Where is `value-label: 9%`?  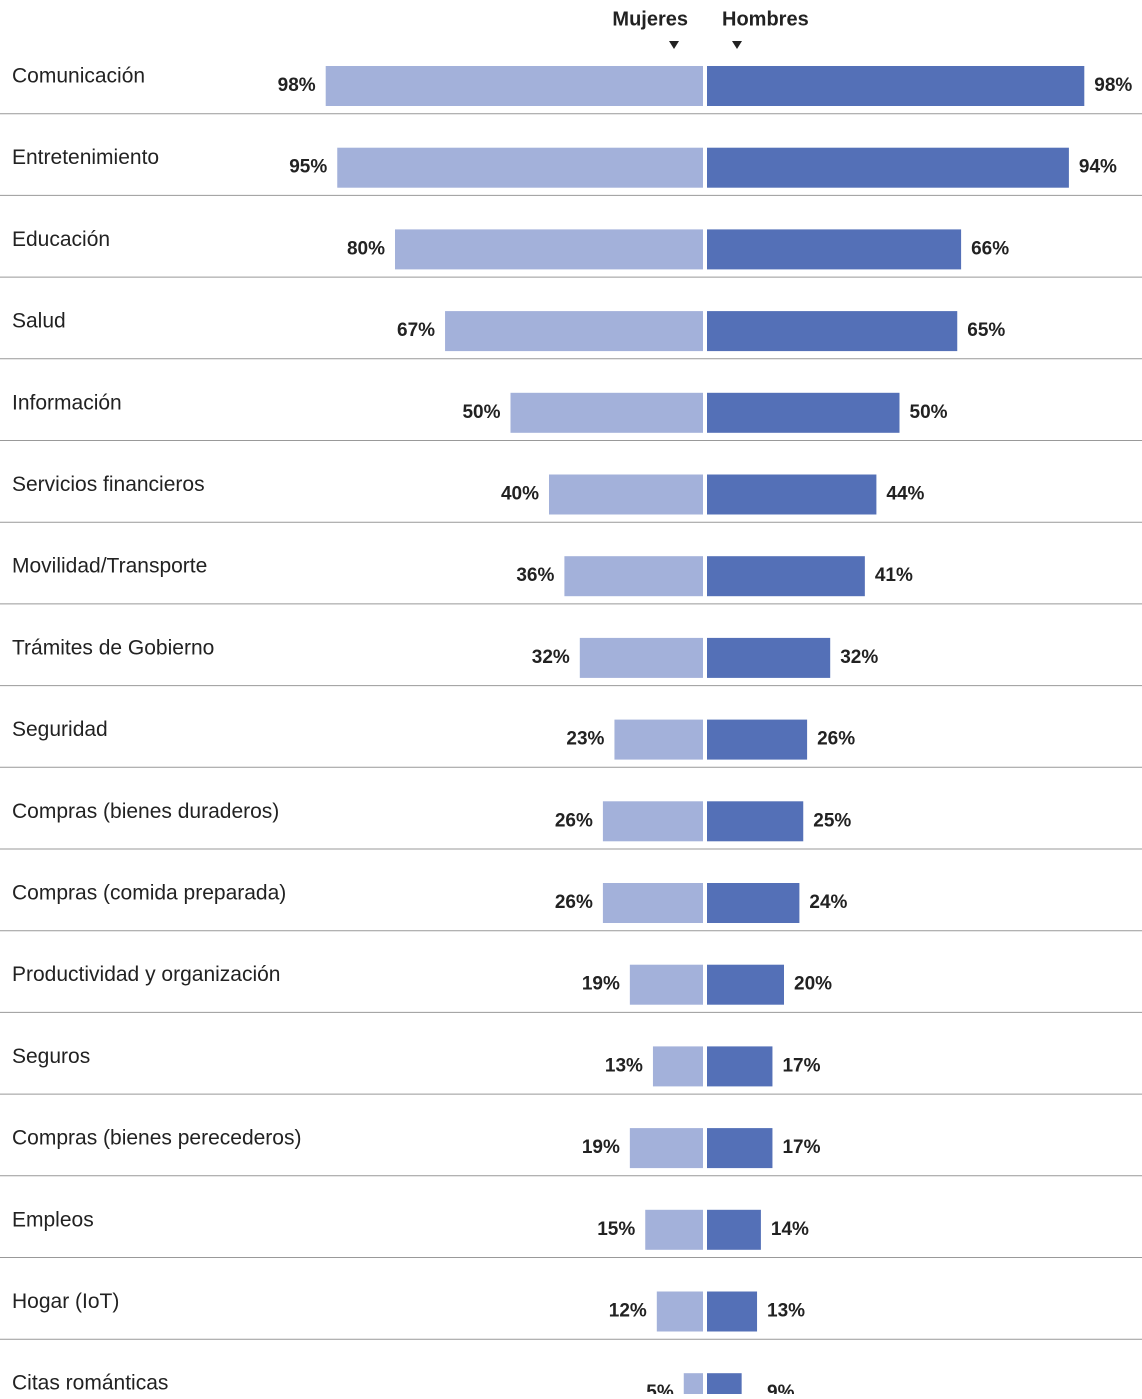
value-label: 9% is located at coordinates (781, 1388).